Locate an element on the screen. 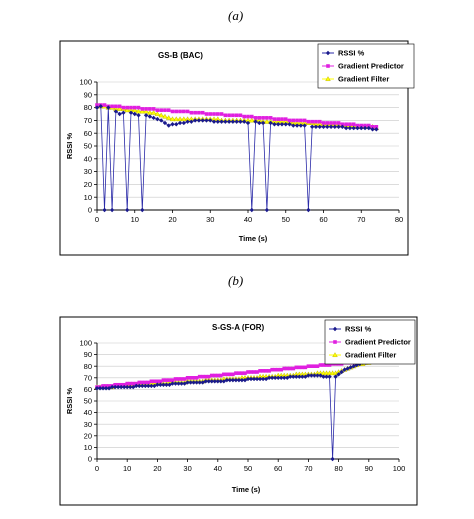 The image size is (474, 519). x-axis-label: Time (s) is located at coordinates (253, 238).